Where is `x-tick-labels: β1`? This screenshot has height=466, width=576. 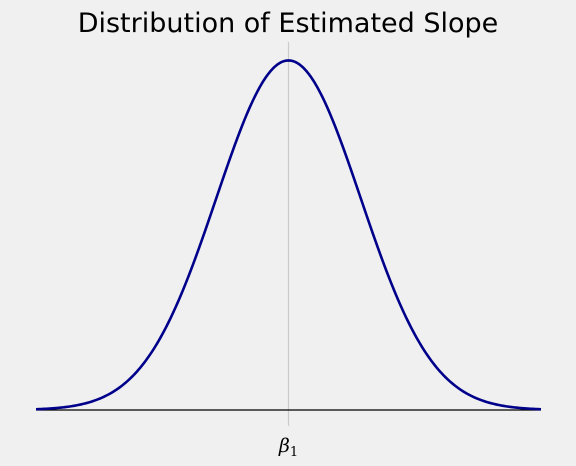 x-tick-labels: β1 is located at coordinates (288, 447).